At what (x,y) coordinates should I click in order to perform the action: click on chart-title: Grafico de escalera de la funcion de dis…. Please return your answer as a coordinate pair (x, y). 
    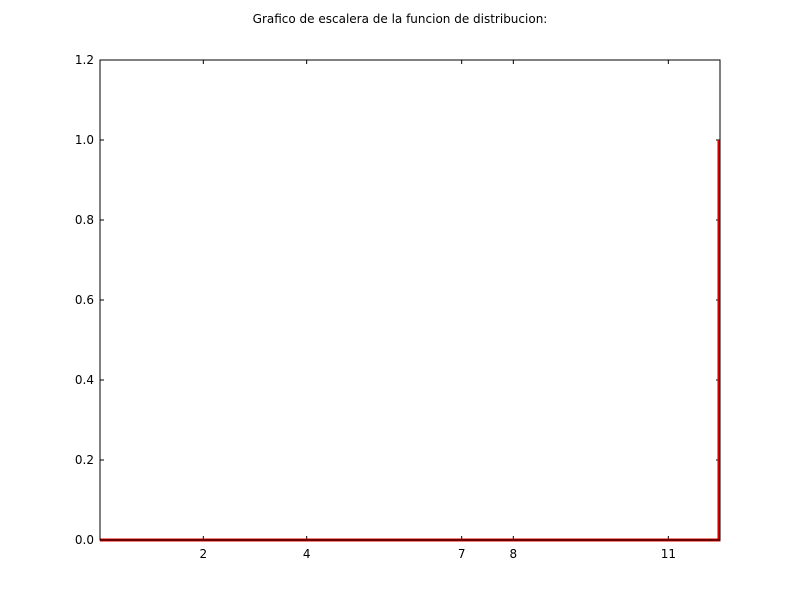
    Looking at the image, I should click on (400, 19).